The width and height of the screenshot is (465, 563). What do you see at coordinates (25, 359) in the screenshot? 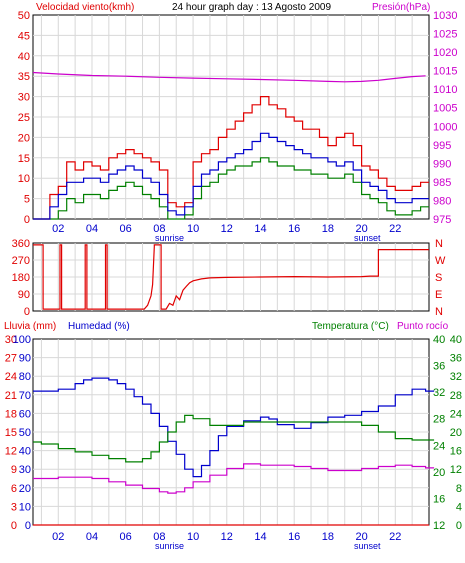
I see `humidity-tick-label: 90` at bounding box center [25, 359].